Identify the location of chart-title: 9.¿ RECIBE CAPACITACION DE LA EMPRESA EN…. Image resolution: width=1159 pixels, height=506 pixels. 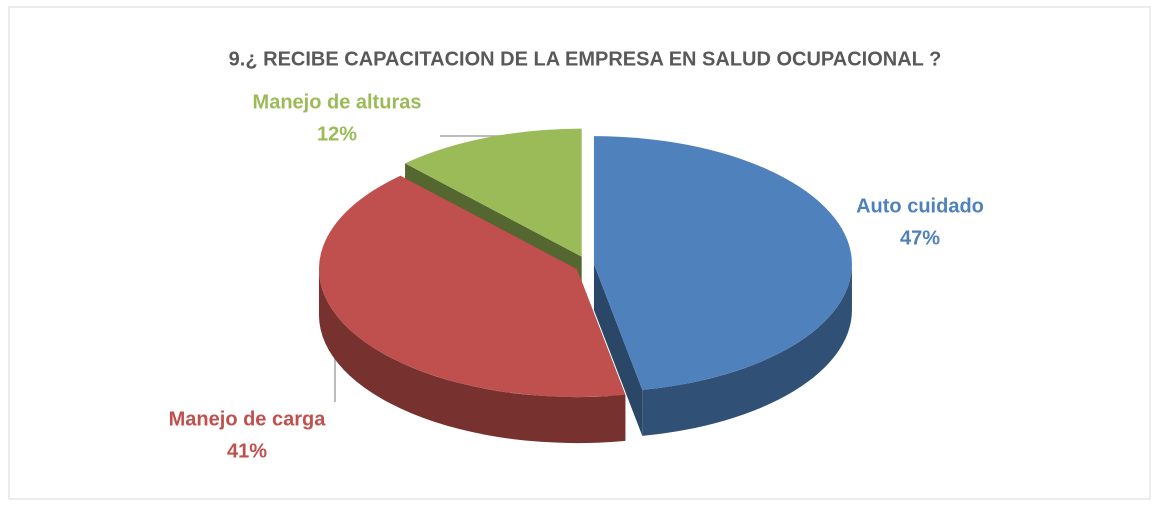
(585, 59).